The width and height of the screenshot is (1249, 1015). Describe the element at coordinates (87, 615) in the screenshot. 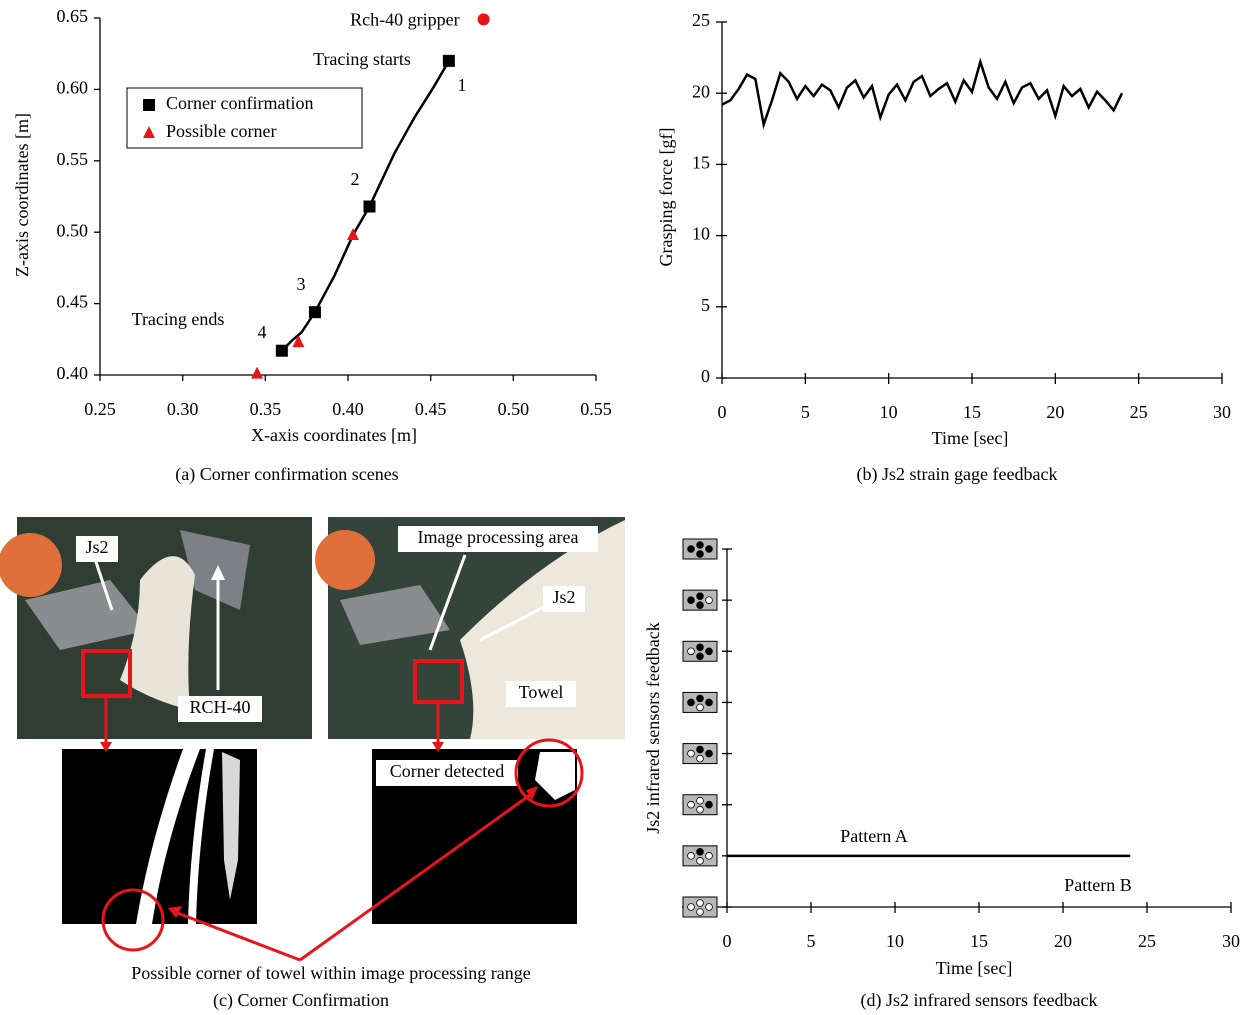

I see `robot-arm` at that location.